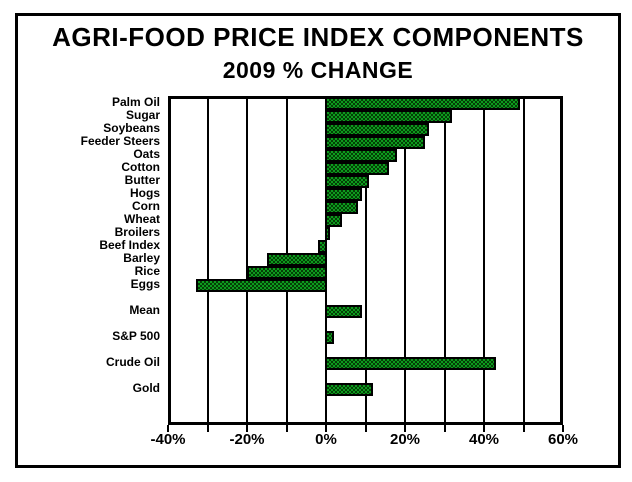 Image resolution: width=632 pixels, height=482 pixels. What do you see at coordinates (247, 428) in the screenshot?
I see `x-axis-tick--20` at bounding box center [247, 428].